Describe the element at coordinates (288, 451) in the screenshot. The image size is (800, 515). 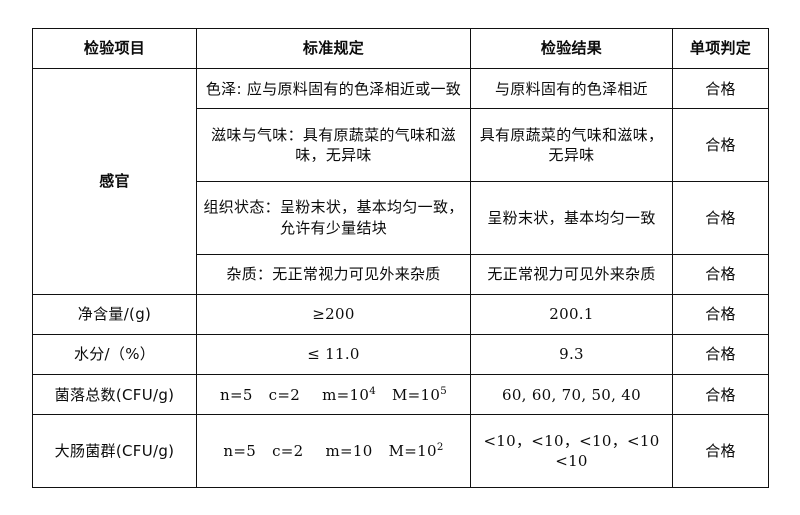
I see `coliform-c-value: c=2` at that location.